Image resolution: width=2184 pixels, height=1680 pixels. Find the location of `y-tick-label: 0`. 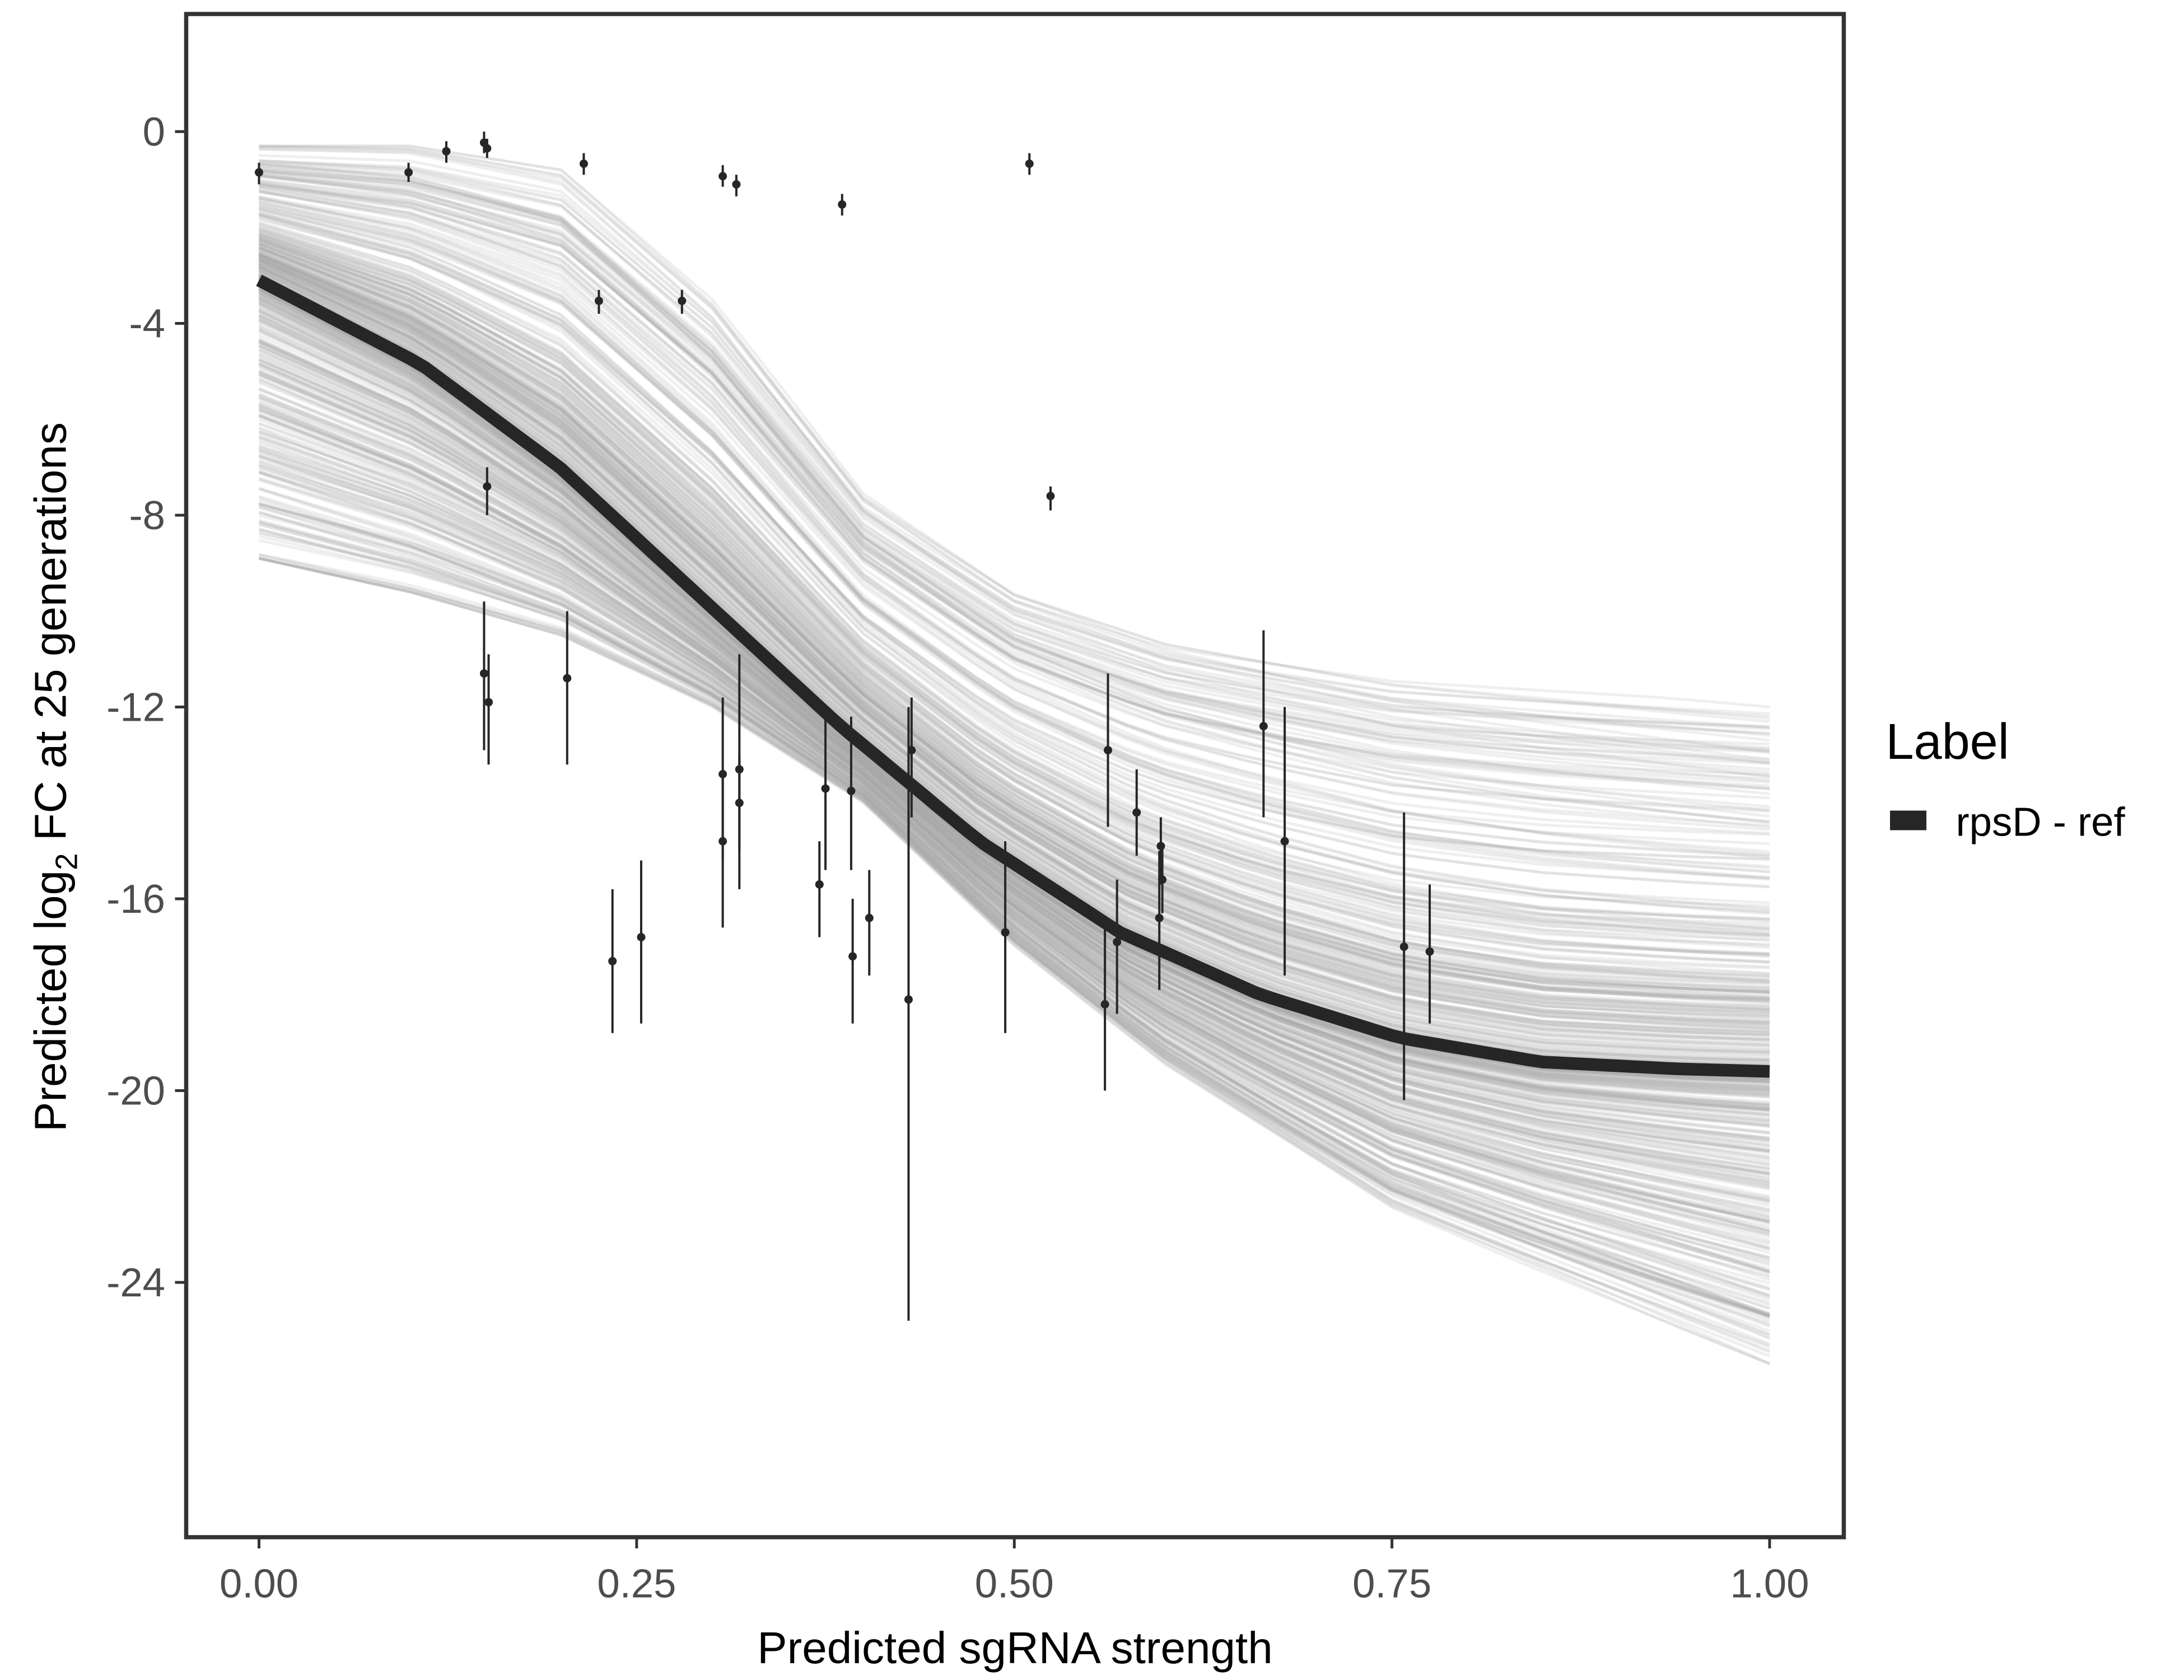

y-tick-label: 0 is located at coordinates (154, 132).